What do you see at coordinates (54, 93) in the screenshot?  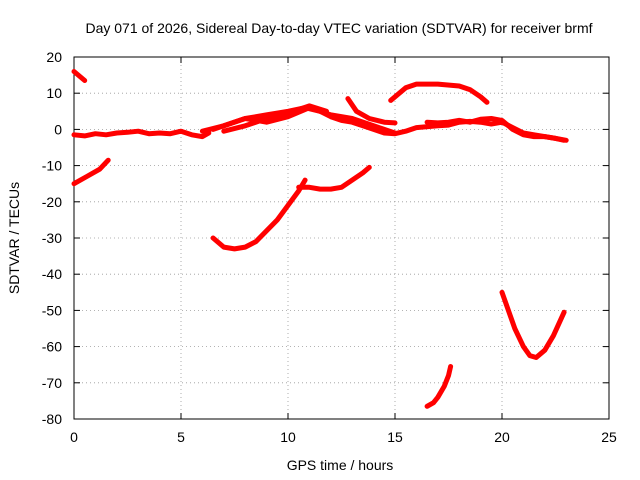 I see `y-tick-label: 10` at bounding box center [54, 93].